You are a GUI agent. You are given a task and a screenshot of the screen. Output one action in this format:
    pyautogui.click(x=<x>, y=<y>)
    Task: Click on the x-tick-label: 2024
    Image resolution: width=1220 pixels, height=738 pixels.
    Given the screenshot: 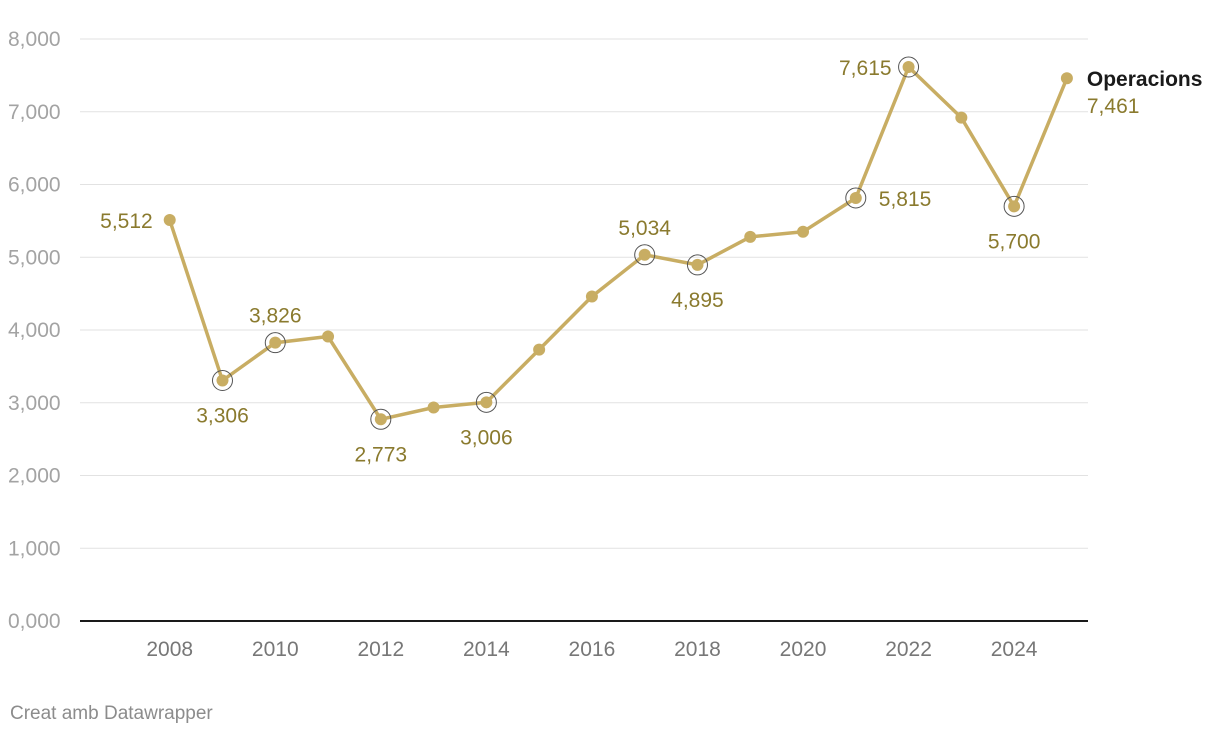 What is the action you would take?
    pyautogui.click(x=1014, y=649)
    